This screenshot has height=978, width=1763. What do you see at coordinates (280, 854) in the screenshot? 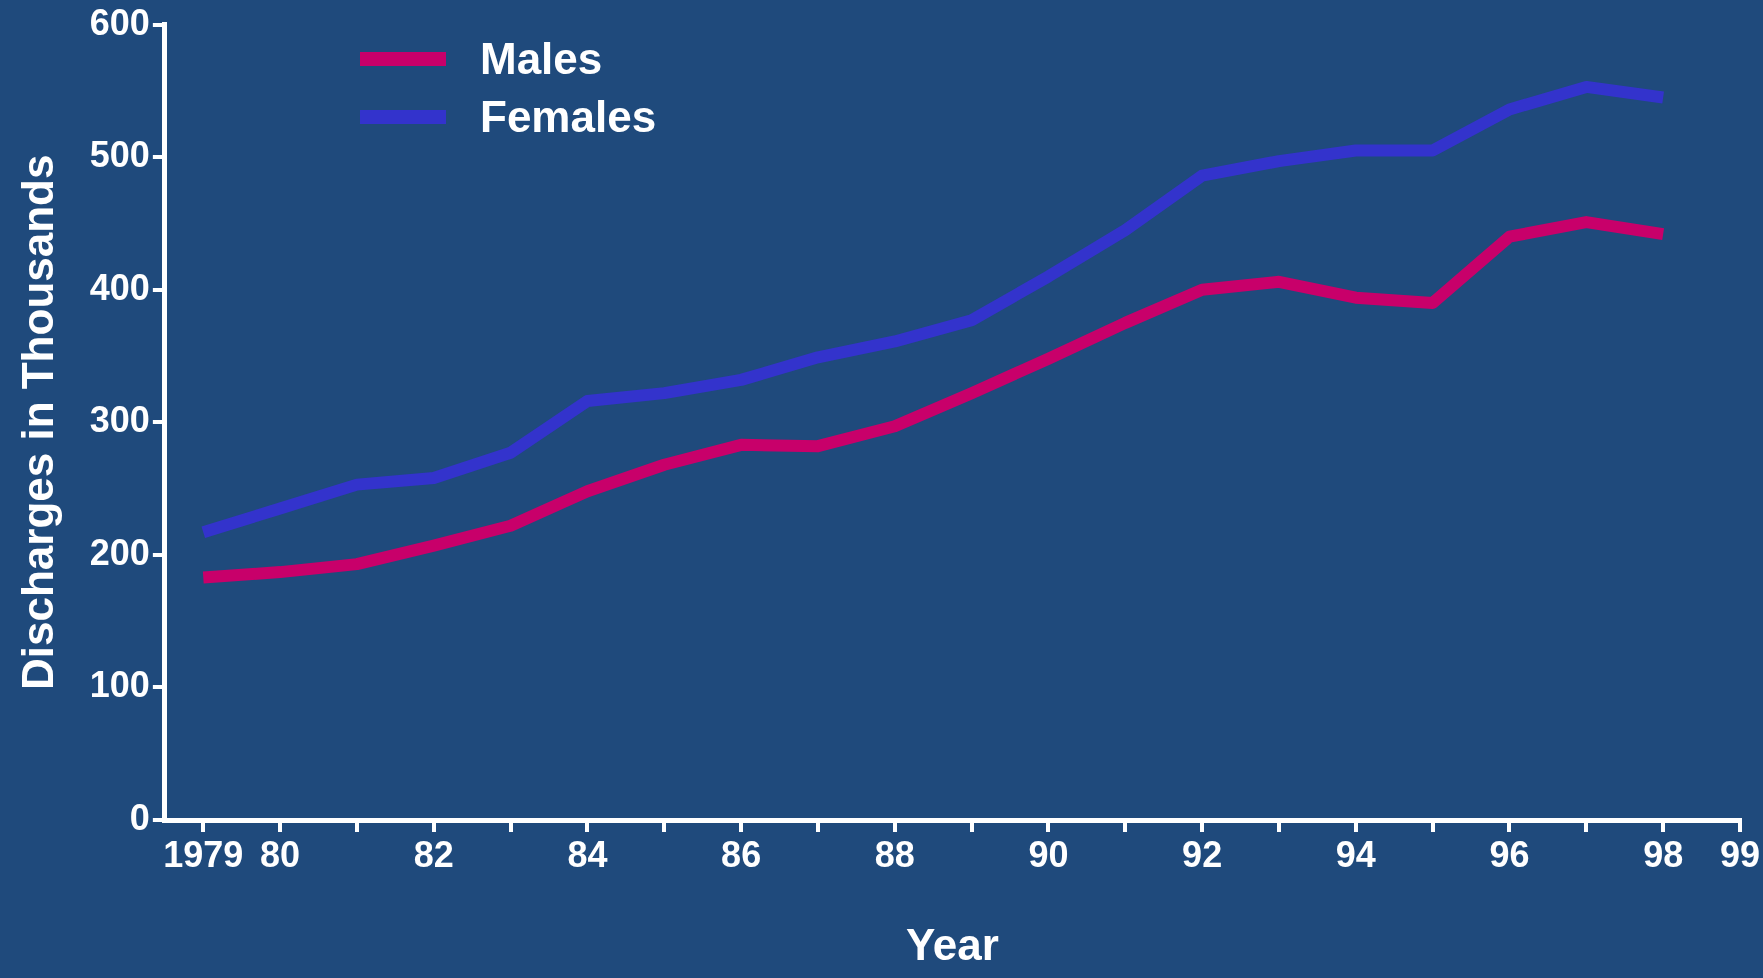
I see `x-tick-label: 80` at bounding box center [280, 854].